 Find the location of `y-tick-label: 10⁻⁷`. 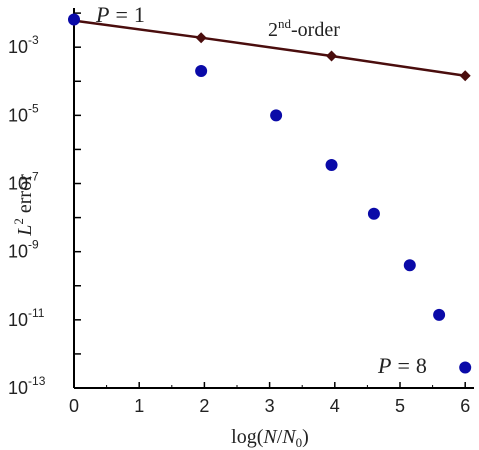

y-tick-label: 10⁻⁷ is located at coordinates (23, 182).